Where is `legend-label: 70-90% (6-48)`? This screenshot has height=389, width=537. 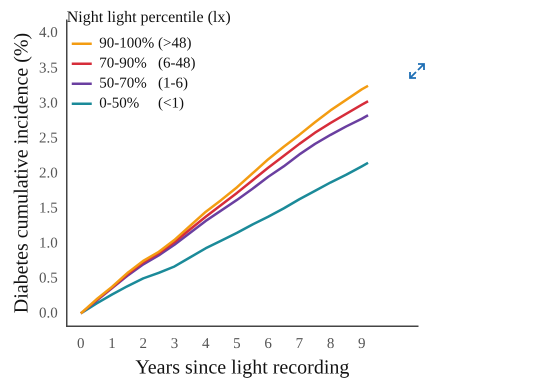
legend-label: 70-90% (6-48) is located at coordinates (147, 64).